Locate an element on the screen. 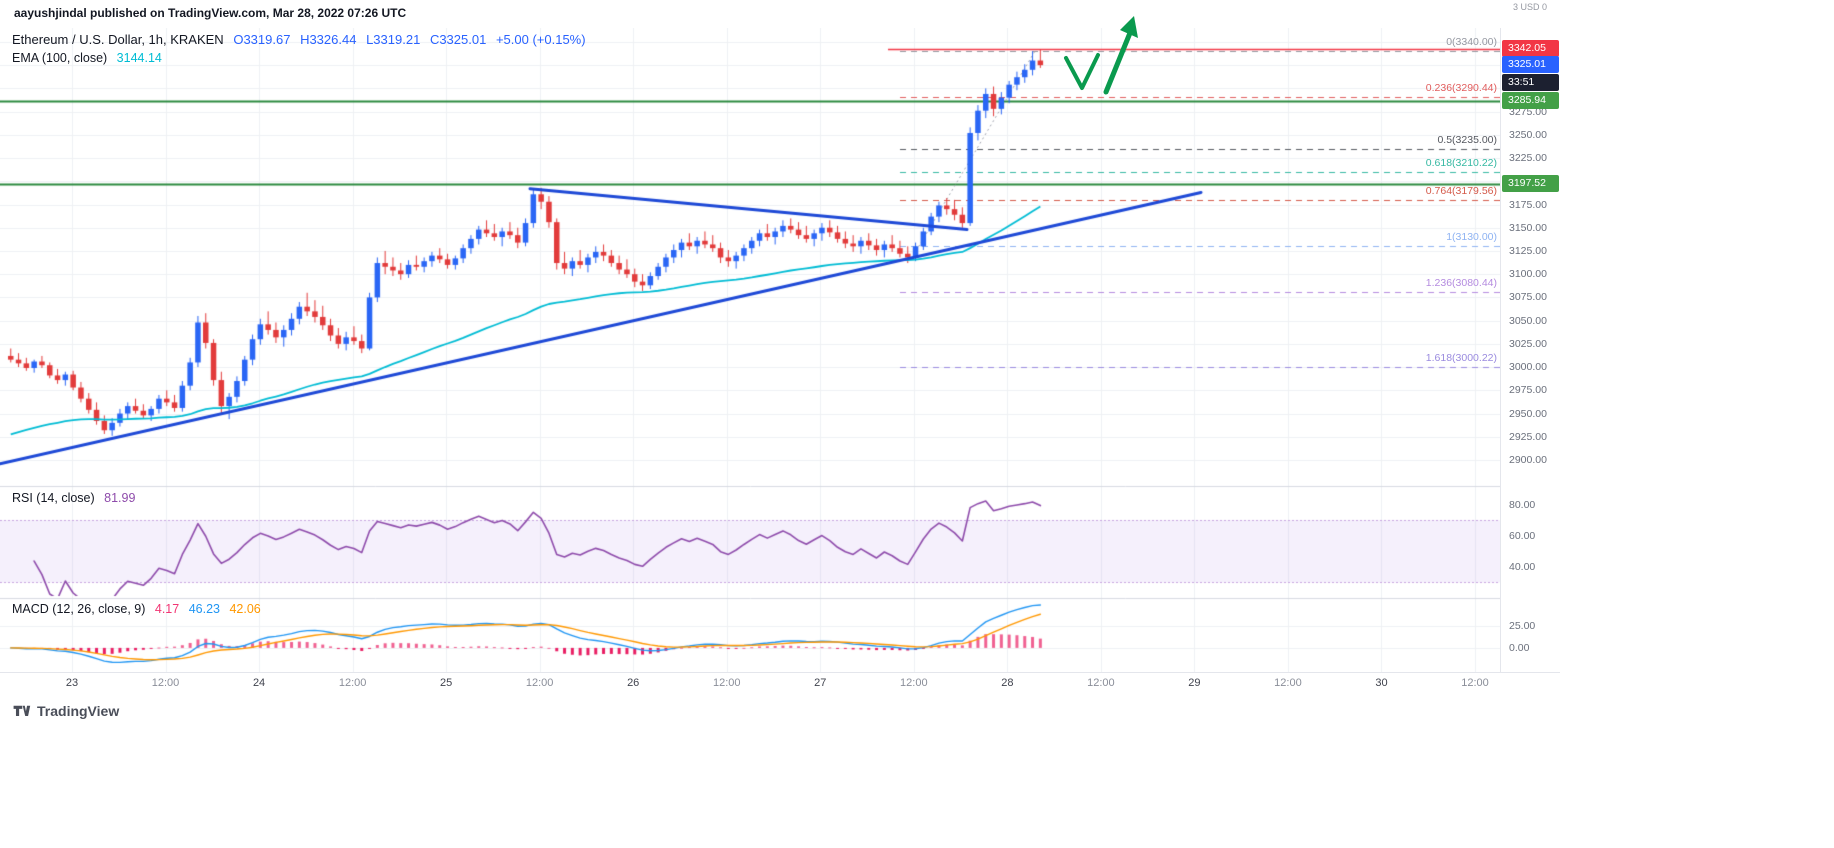  price-tick: 2975.00 is located at coordinates (1528, 390).